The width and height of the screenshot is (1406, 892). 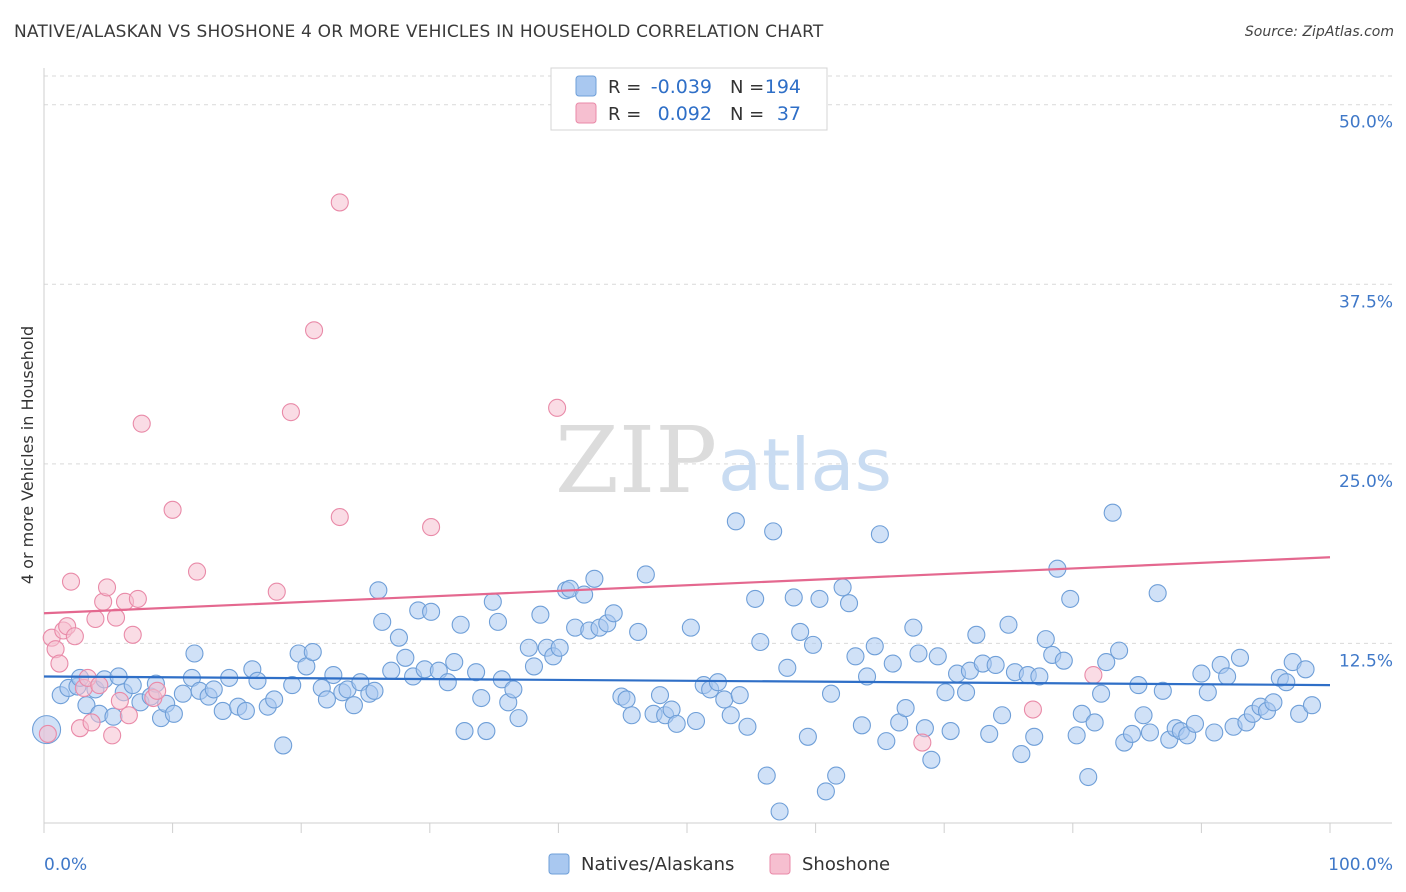 What do you see at coordinates (1360, 865) in the screenshot?
I see `x-tick-label-max: 100.0%` at bounding box center [1360, 865].